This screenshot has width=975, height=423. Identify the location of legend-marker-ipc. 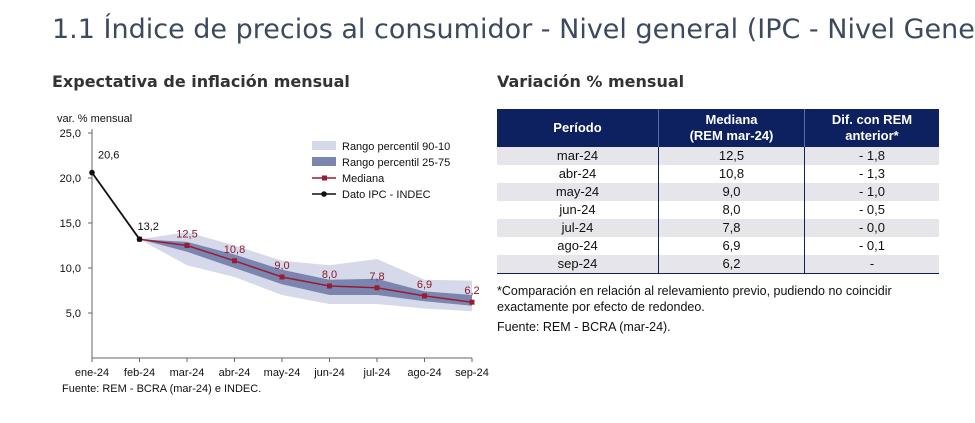
(324, 194).